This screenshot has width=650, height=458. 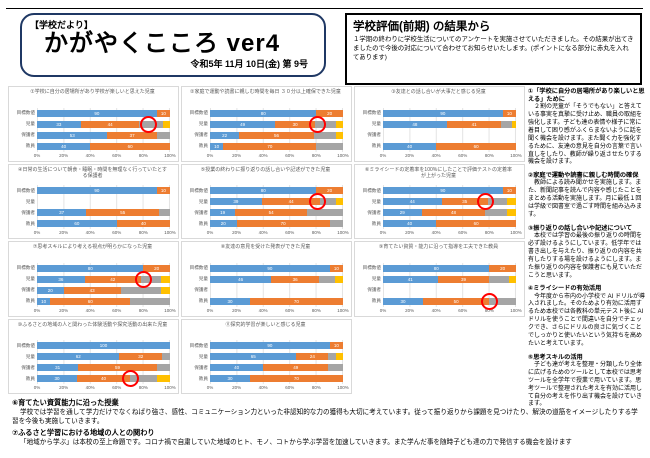 What do you see at coordinates (586, 96) in the screenshot?
I see `note-heading: ①「学校に自分の居場所があり楽しいと思える」ために` at bounding box center [586, 96].